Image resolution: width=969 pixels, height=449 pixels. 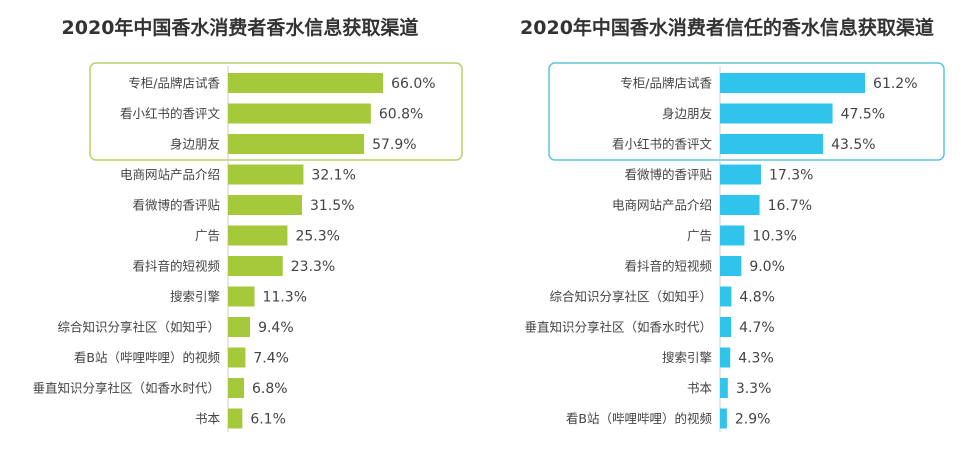 What do you see at coordinates (333, 176) in the screenshot?
I see `value-label-0-3: 32.1%` at bounding box center [333, 176].